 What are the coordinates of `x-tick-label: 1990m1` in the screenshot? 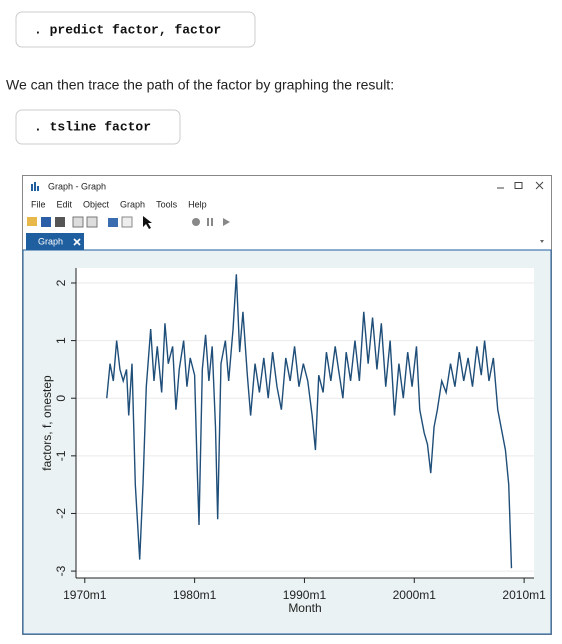 It's located at (305, 595).